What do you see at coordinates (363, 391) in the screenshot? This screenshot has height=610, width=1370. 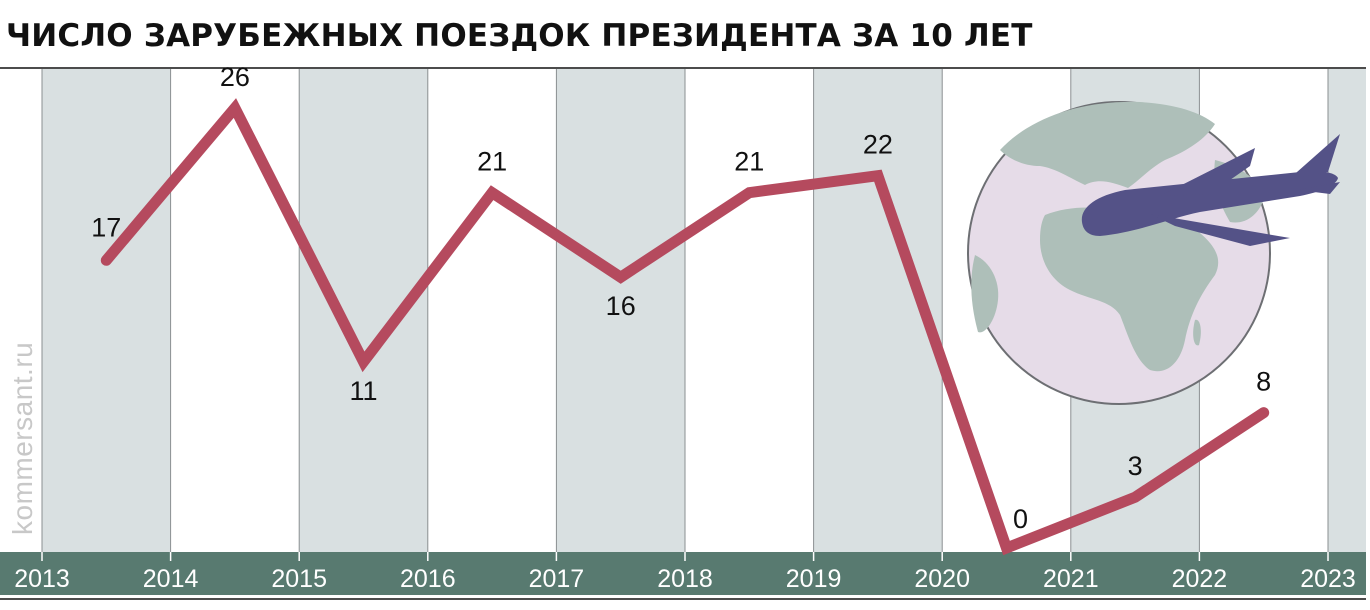 I see `data-label: 11` at bounding box center [363, 391].